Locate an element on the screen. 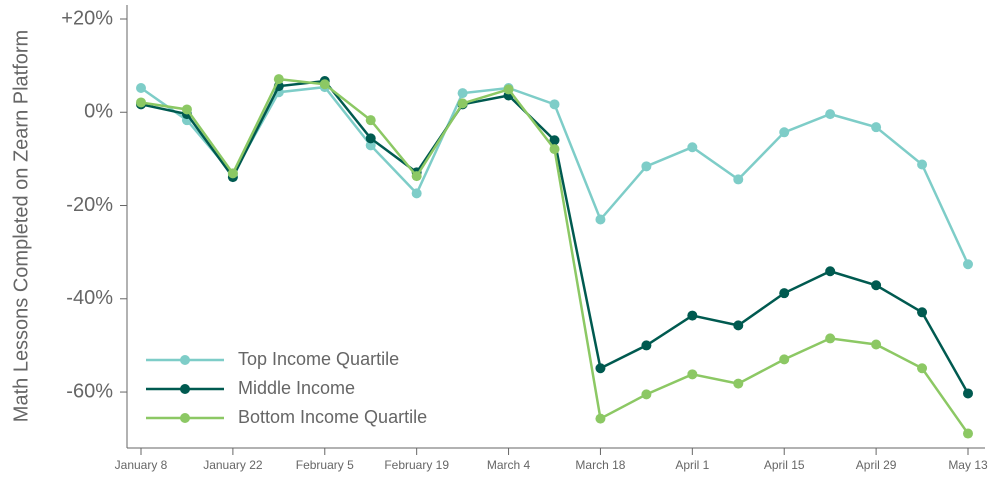  x-tick-label: March 4 is located at coordinates (509, 465).